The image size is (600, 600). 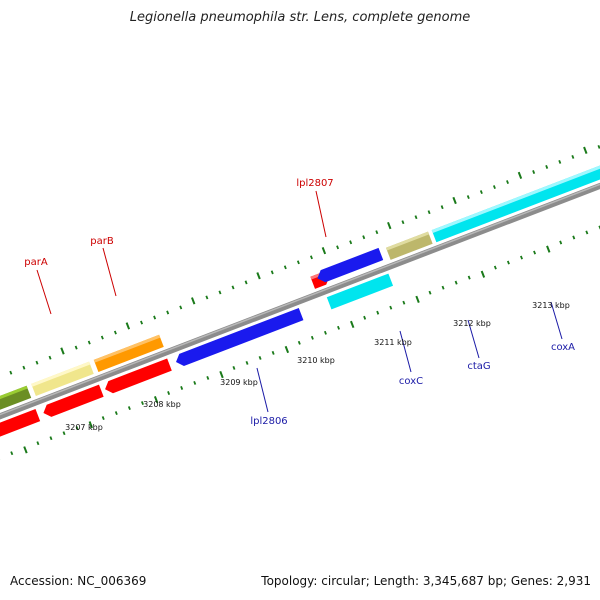 I want to click on forward-gene-parB, so click(x=128, y=353).